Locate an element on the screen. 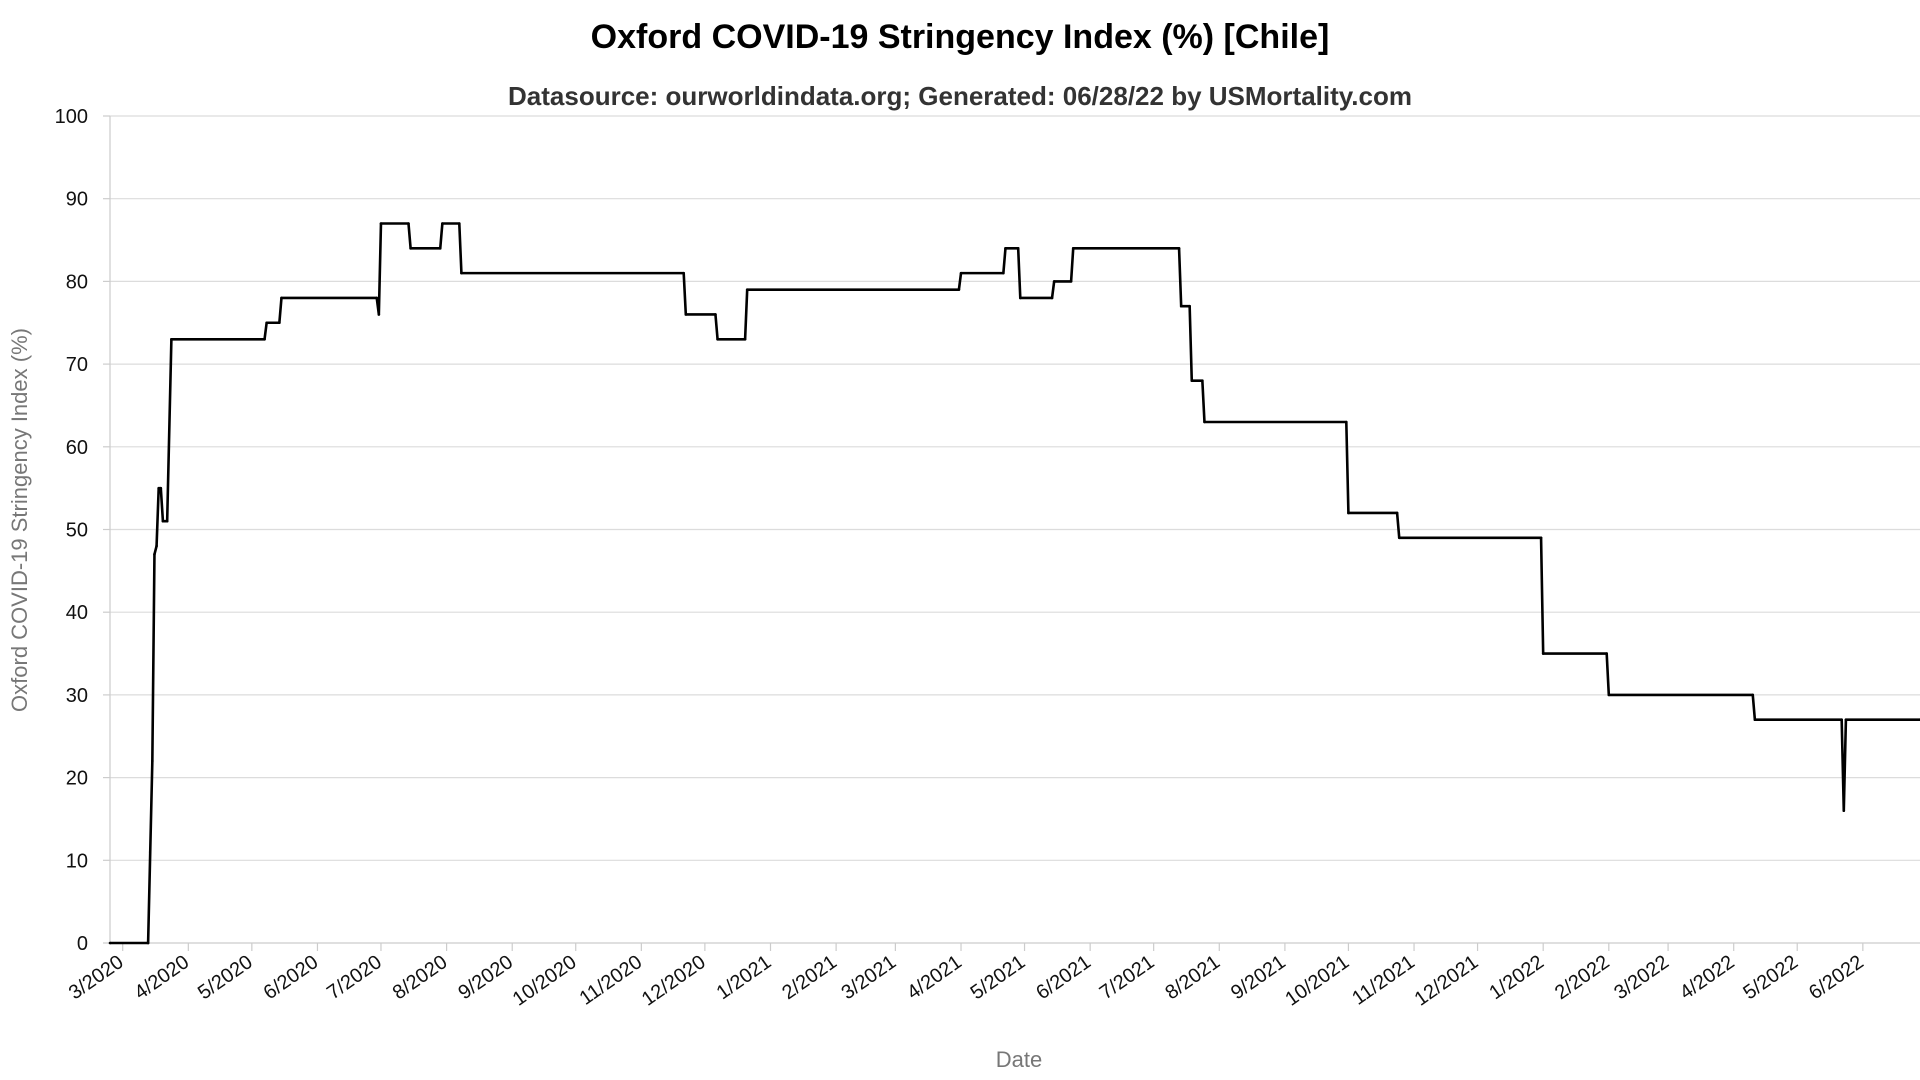 This screenshot has width=1920, height=1080. x-tick-label: 6/2021 is located at coordinates (1063, 977).